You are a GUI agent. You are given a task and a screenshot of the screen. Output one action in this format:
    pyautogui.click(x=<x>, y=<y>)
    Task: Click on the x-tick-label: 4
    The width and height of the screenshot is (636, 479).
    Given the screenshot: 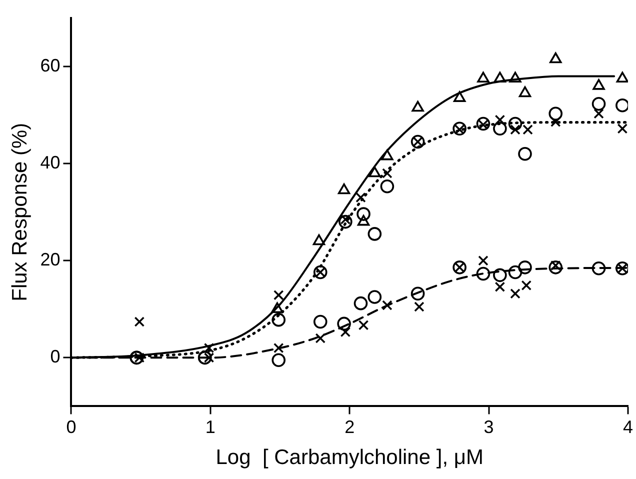 What is the action you would take?
    pyautogui.click(x=627, y=426)
    